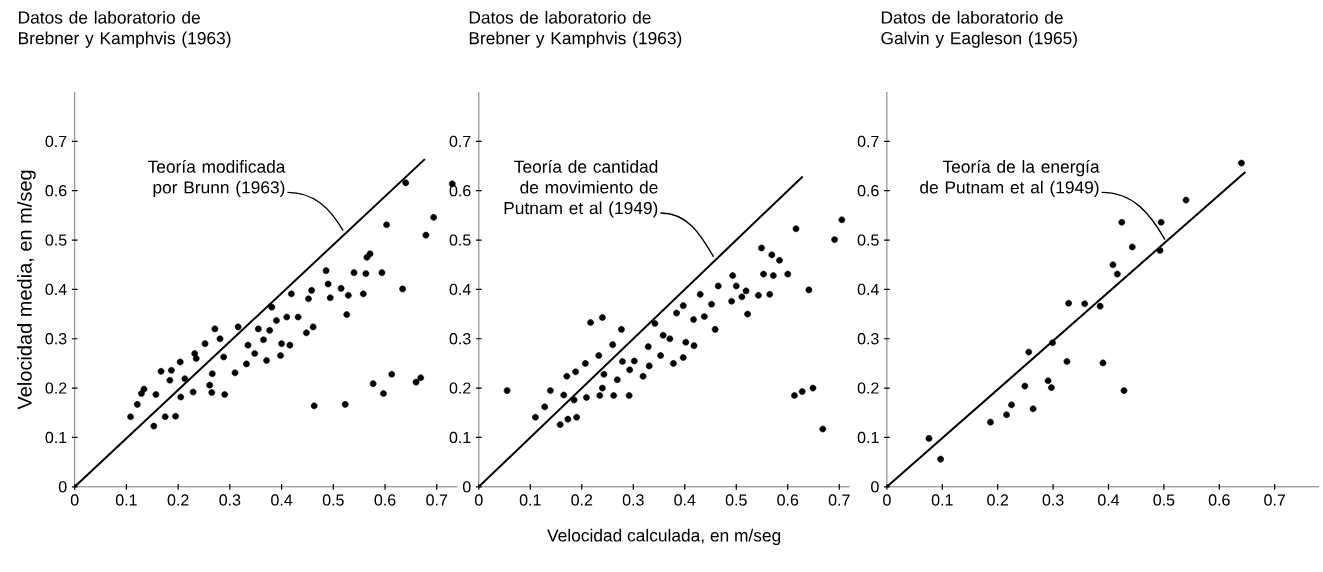  What do you see at coordinates (1010, 178) in the screenshot?
I see `annotation: Teoría de la energía de Putnam et al (1949)` at bounding box center [1010, 178].